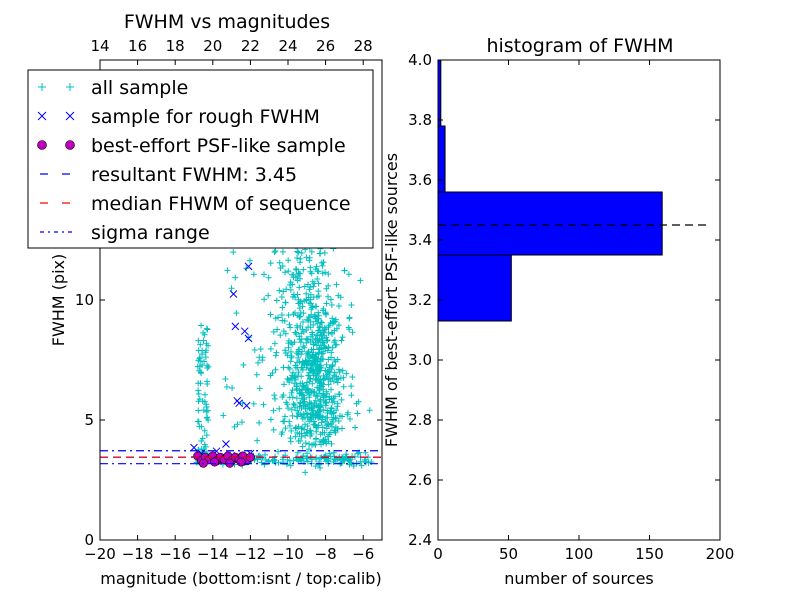  What do you see at coordinates (363, 554) in the screenshot?
I see `x-tick-label: −6` at bounding box center [363, 554].